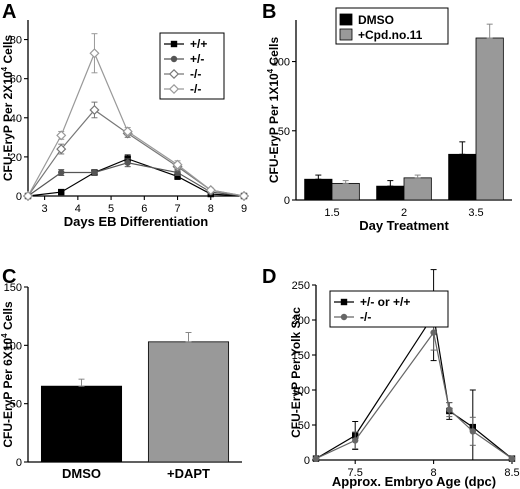 Image resolution: width=520 pixels, height=489 pixels. Describe the element at coordinates (331, 213) in the screenshot. I see `x-category-label: 1.5` at that location.